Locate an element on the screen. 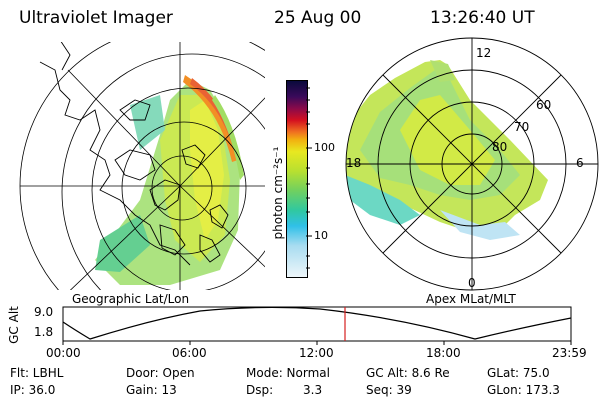  mlt-label-18: 18 is located at coordinates (354, 163).